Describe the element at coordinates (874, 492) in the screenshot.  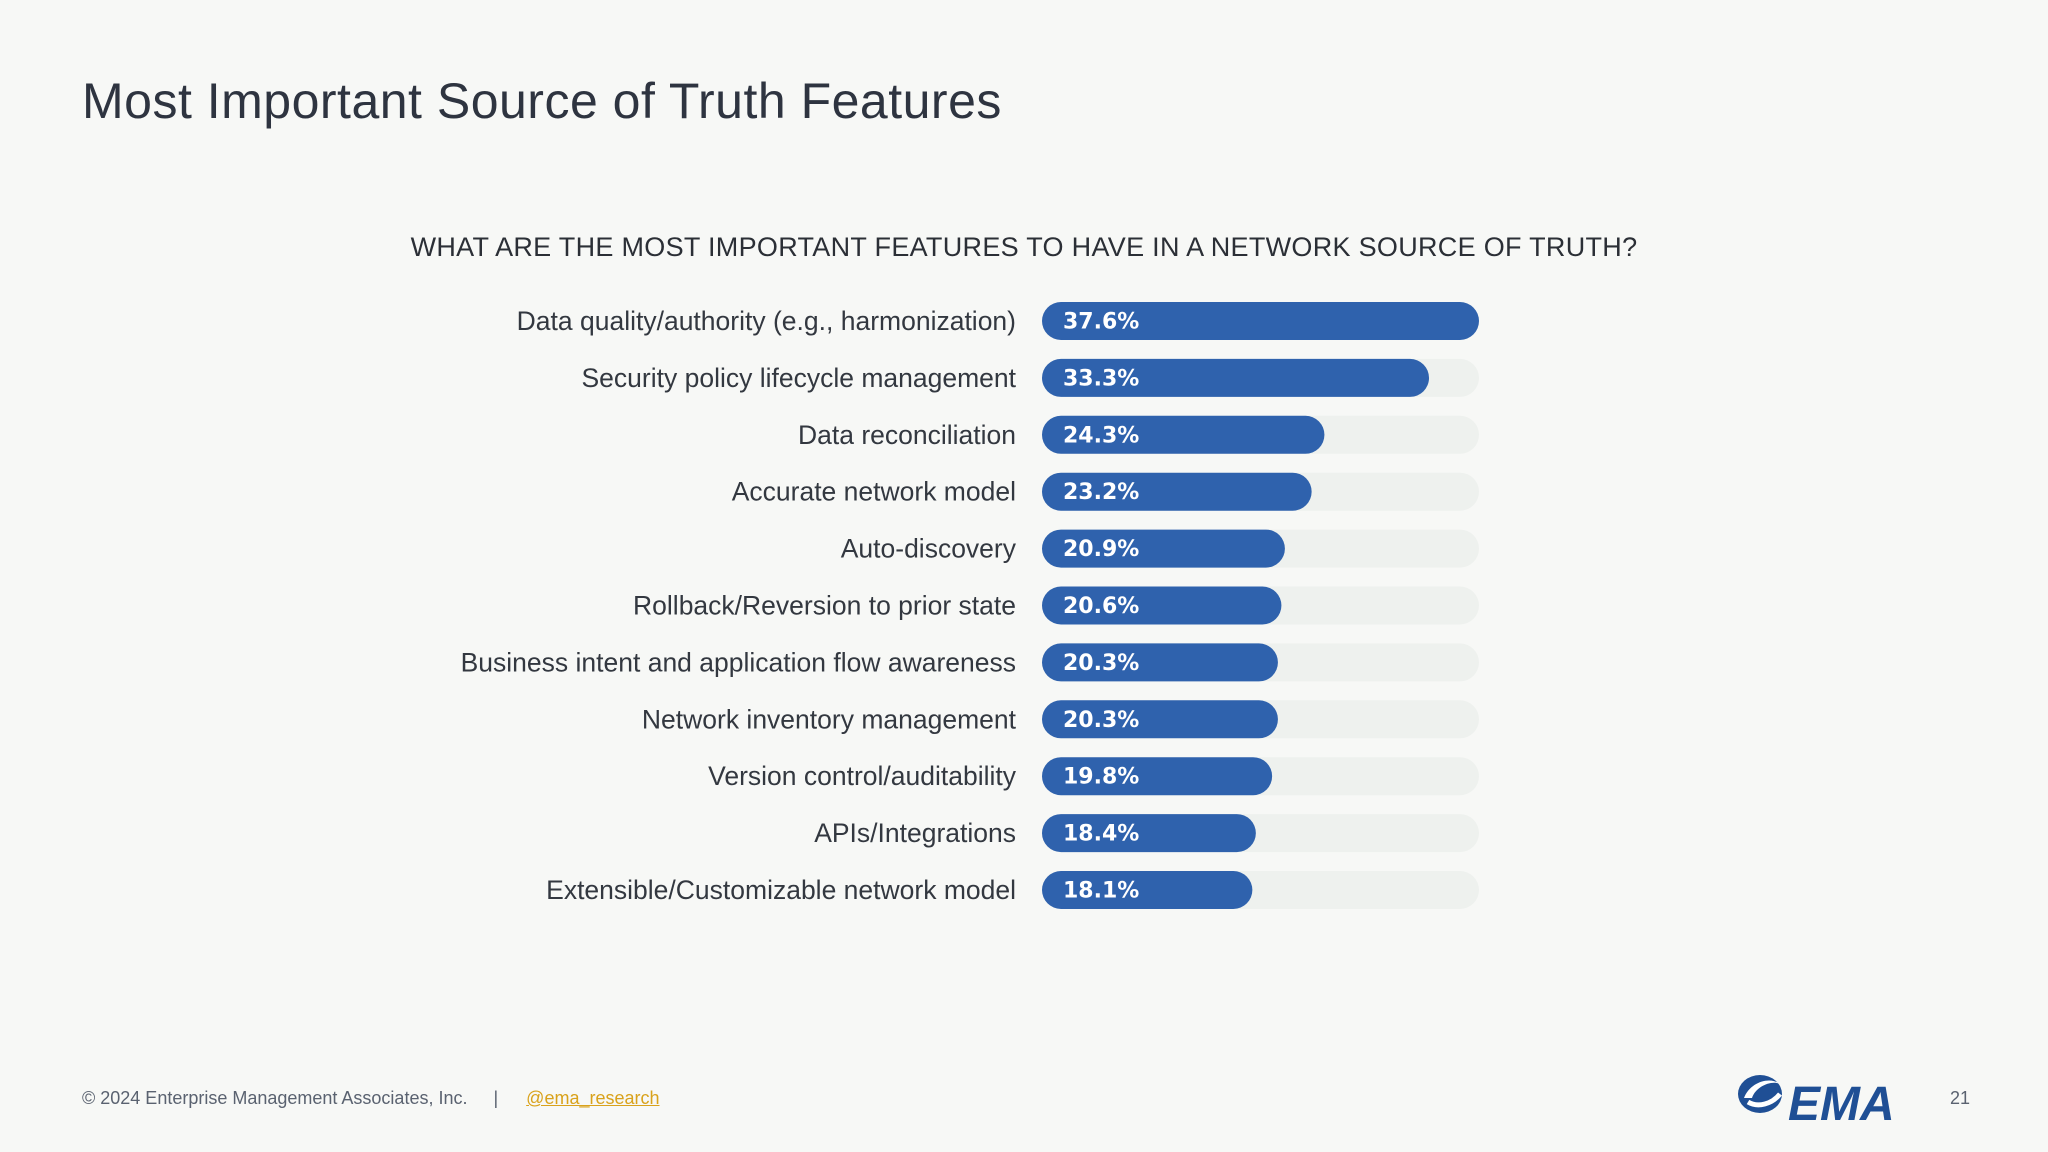
I see `category-label: Accurate network model` at that location.